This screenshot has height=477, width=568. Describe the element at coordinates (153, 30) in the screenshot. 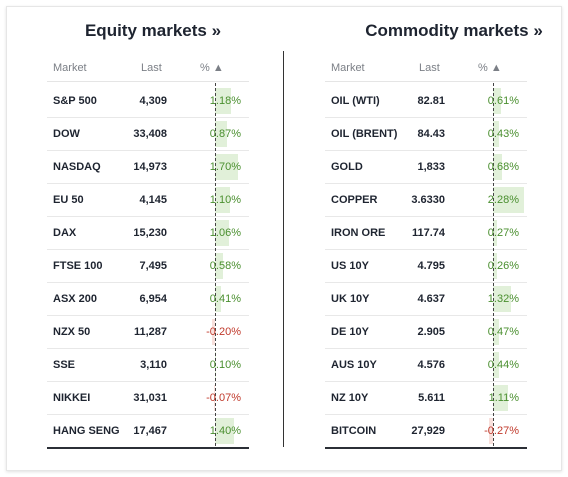

I see `equity-markets-link: Equity markets »` at that location.